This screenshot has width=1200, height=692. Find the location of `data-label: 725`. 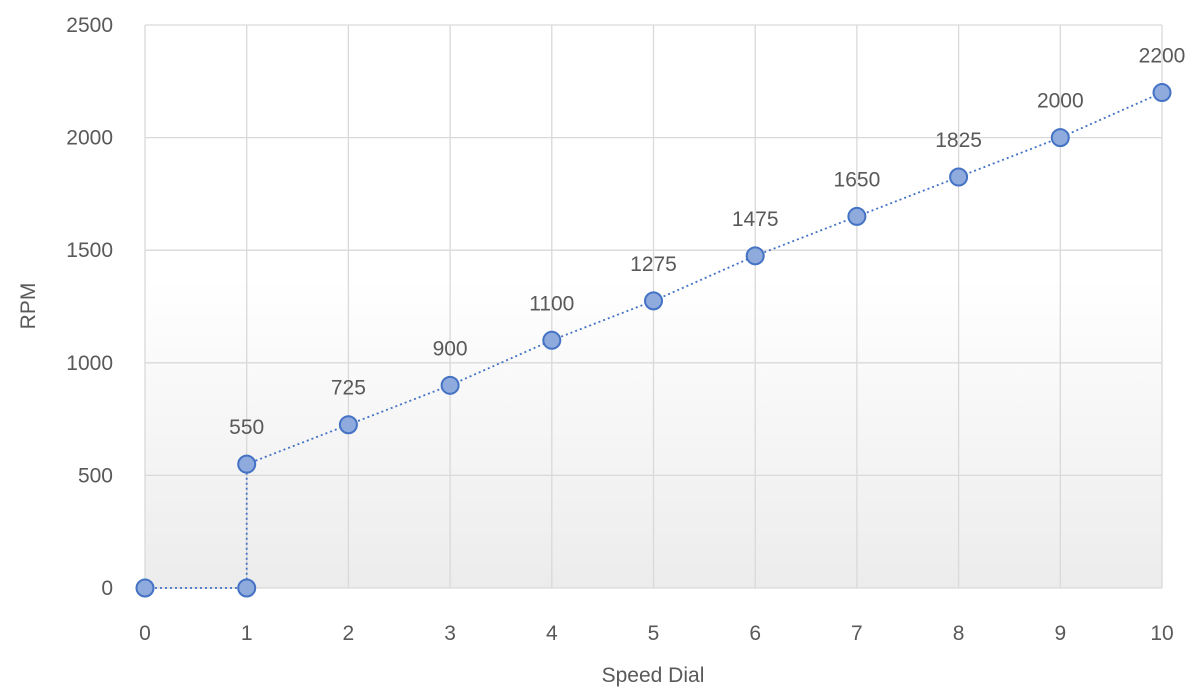

data-label: 725 is located at coordinates (348, 388).